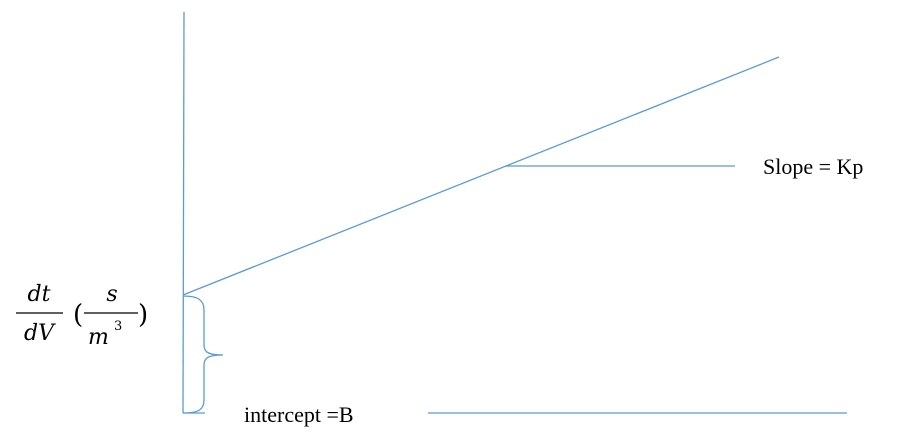 Image resolution: width=912 pixels, height=435 pixels. Describe the element at coordinates (299, 414) in the screenshot. I see `intercept-label: intercept =B` at that location.